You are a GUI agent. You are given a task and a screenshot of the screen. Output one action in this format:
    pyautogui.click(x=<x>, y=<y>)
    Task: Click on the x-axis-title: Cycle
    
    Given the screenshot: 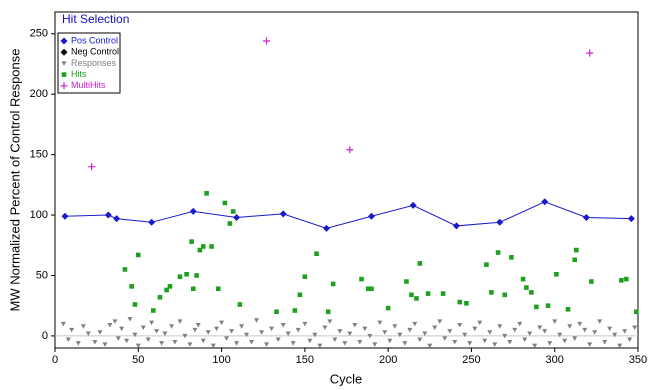 What is the action you would take?
    pyautogui.click(x=346, y=378)
    